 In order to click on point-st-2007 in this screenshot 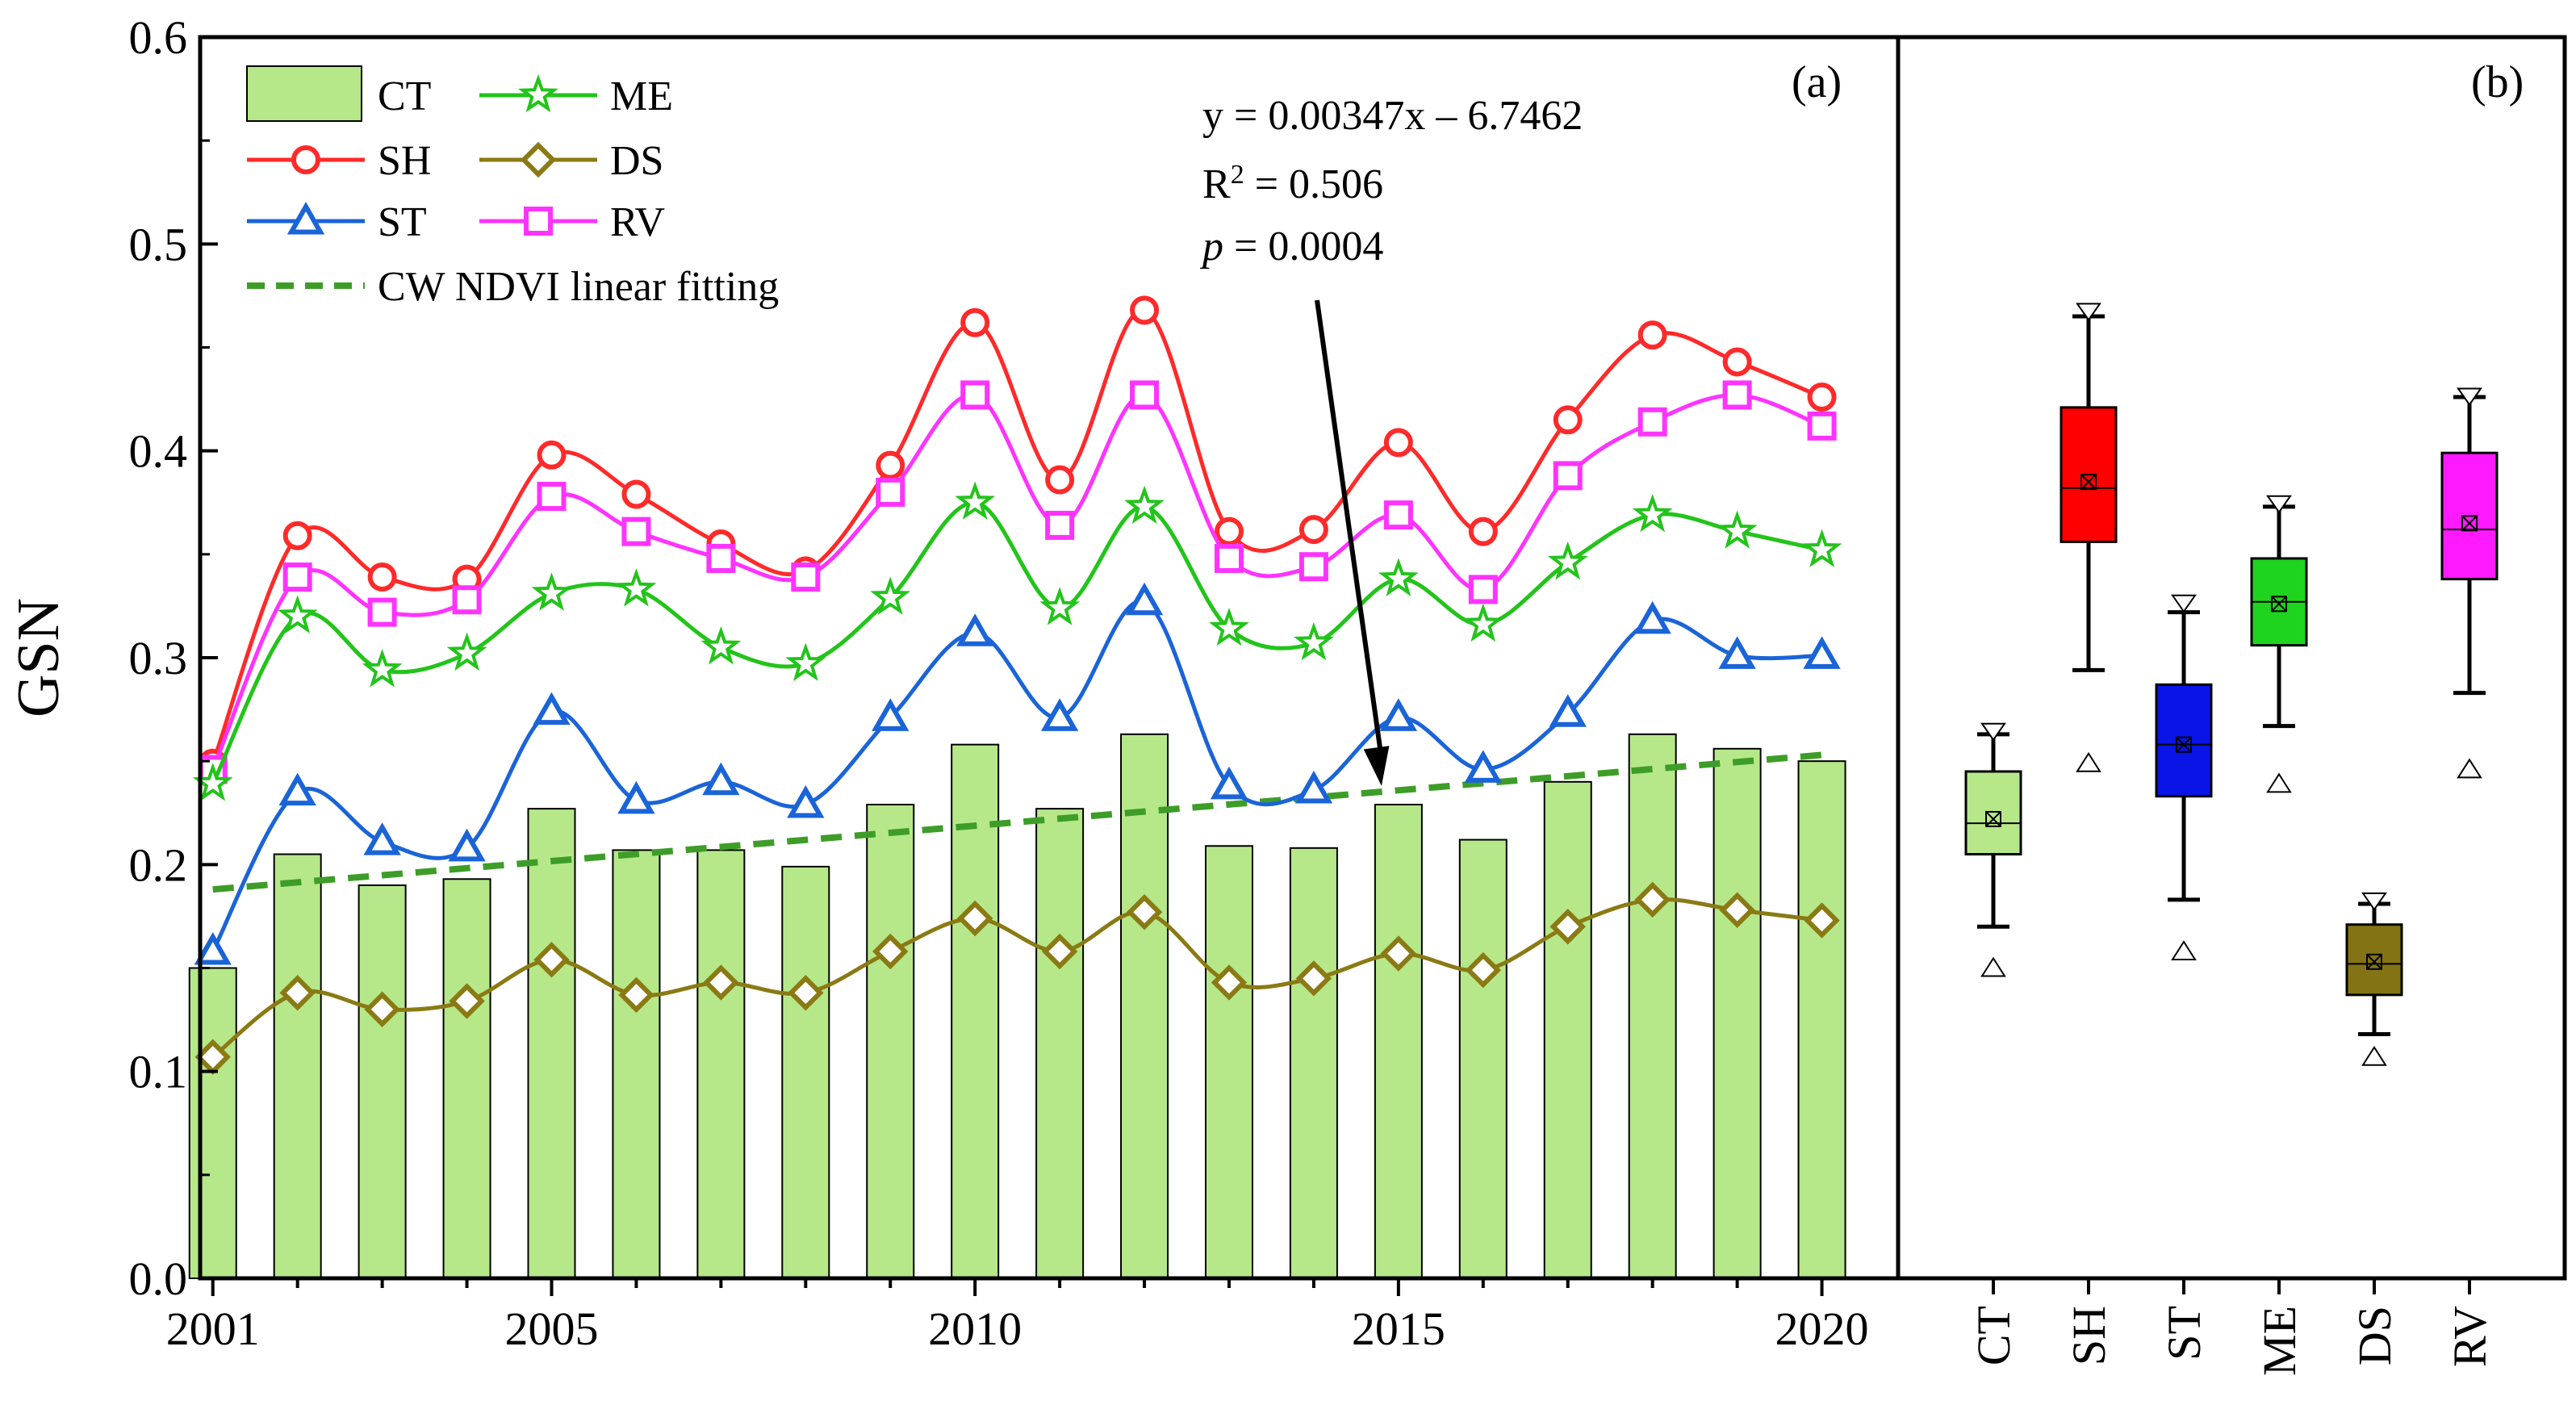, I will do `click(721, 779)`.